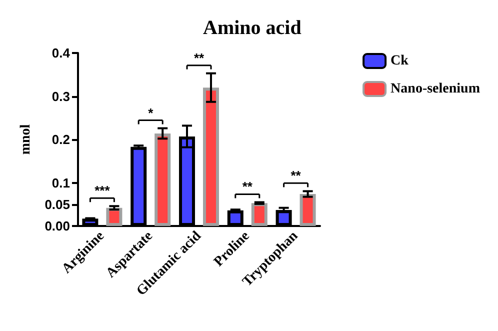 The image size is (498, 331). Describe the element at coordinates (102, 190) in the screenshot. I see `annotation: ***` at that location.